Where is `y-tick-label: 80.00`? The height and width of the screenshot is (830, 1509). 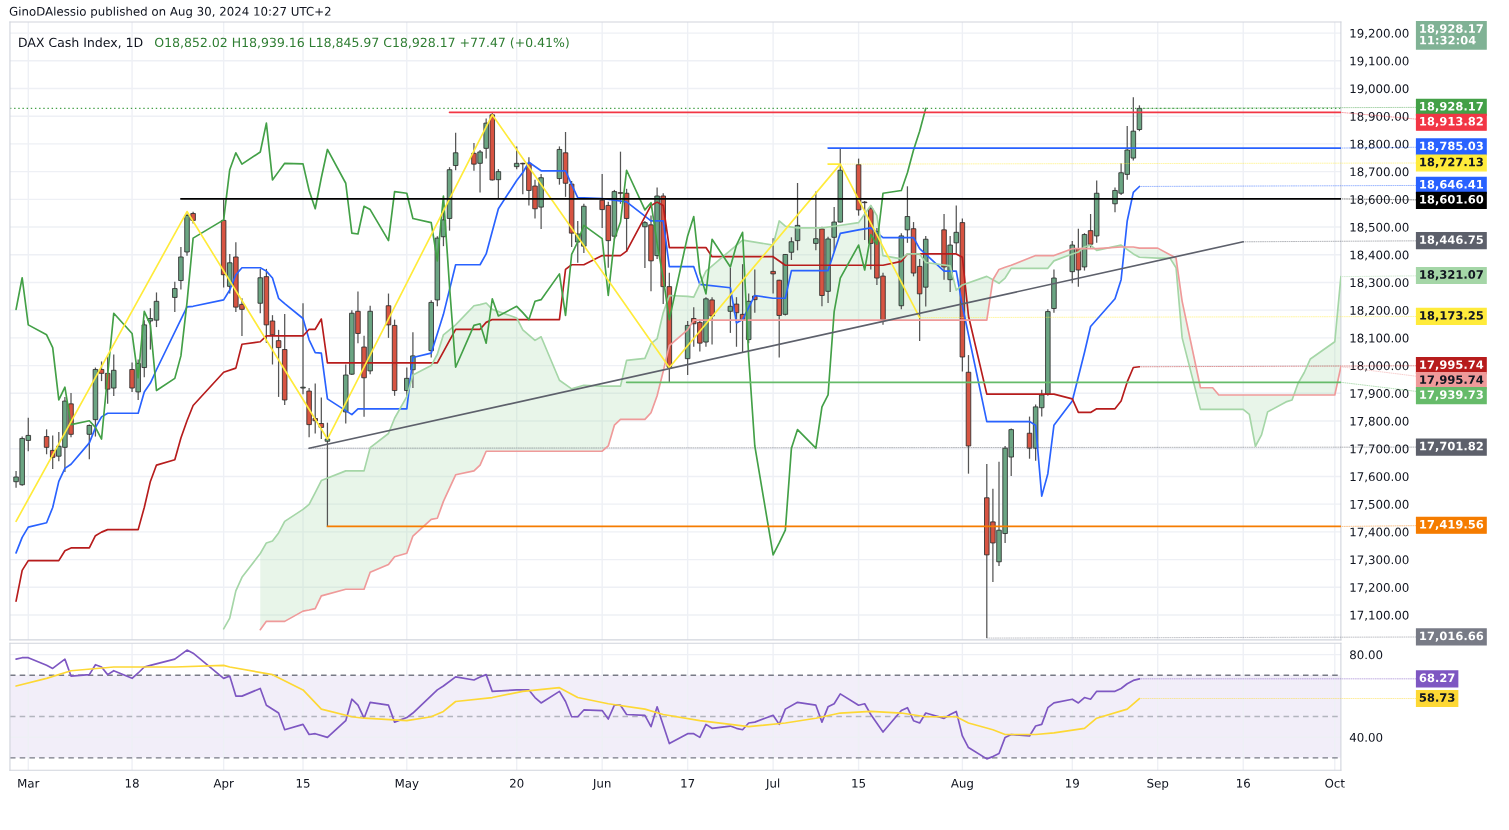
y-tick-label: 80.00 is located at coordinates (1366, 655).